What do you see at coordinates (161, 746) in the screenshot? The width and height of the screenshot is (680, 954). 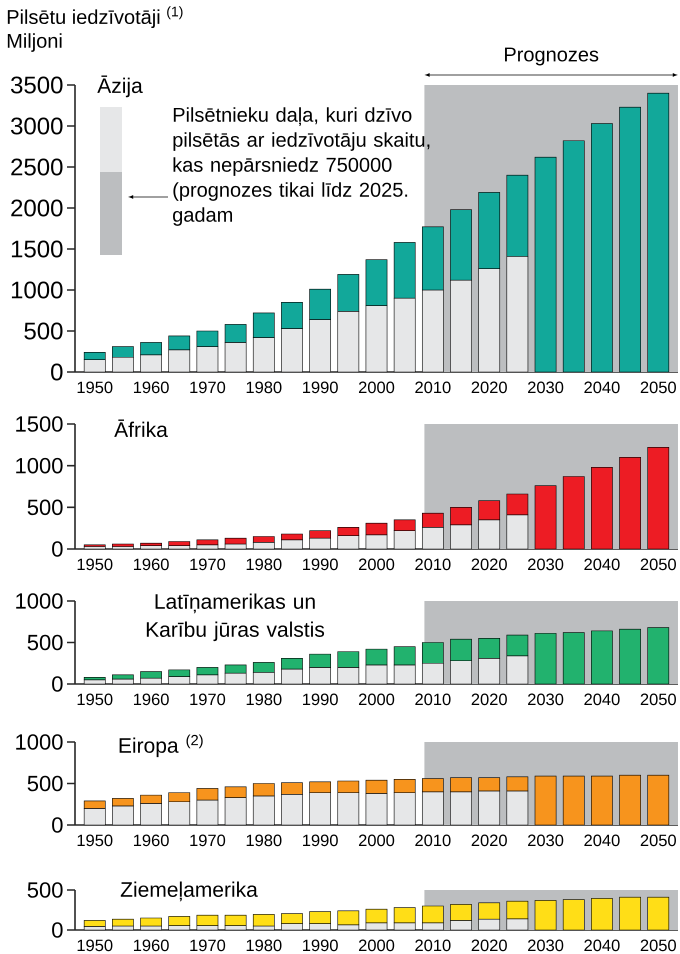 I see `chart-title: Eiropa $^{(2)}$` at bounding box center [161, 746].